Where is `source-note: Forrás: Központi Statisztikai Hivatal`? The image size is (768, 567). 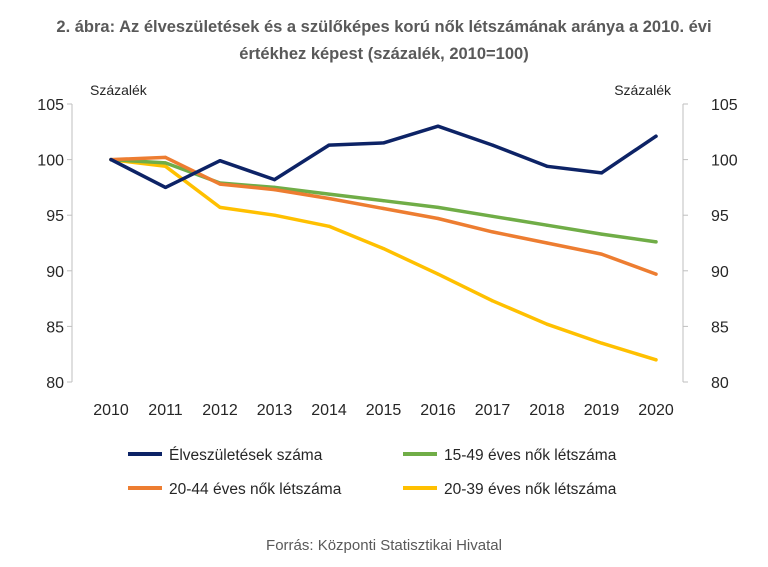 source-note: Forrás: Központi Statisztikai Hivatal is located at coordinates (384, 545).